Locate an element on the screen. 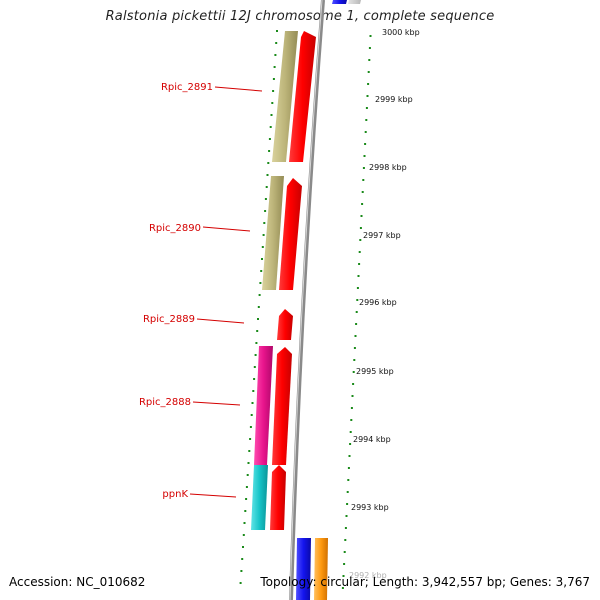 This screenshot has width=600, height=600. tick-label-3000: 3000 kbp is located at coordinates (401, 32).